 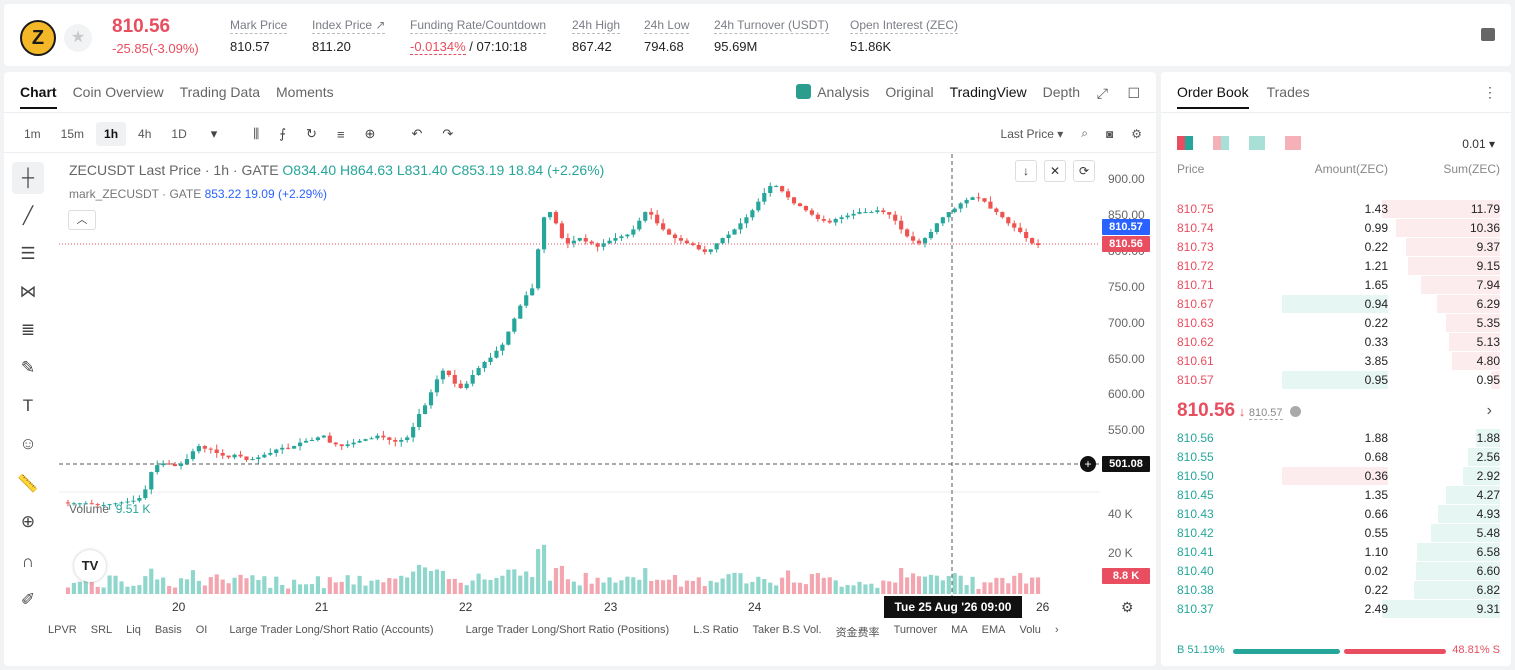 I want to click on trend-line-icon: ╱, so click(x=28, y=215).